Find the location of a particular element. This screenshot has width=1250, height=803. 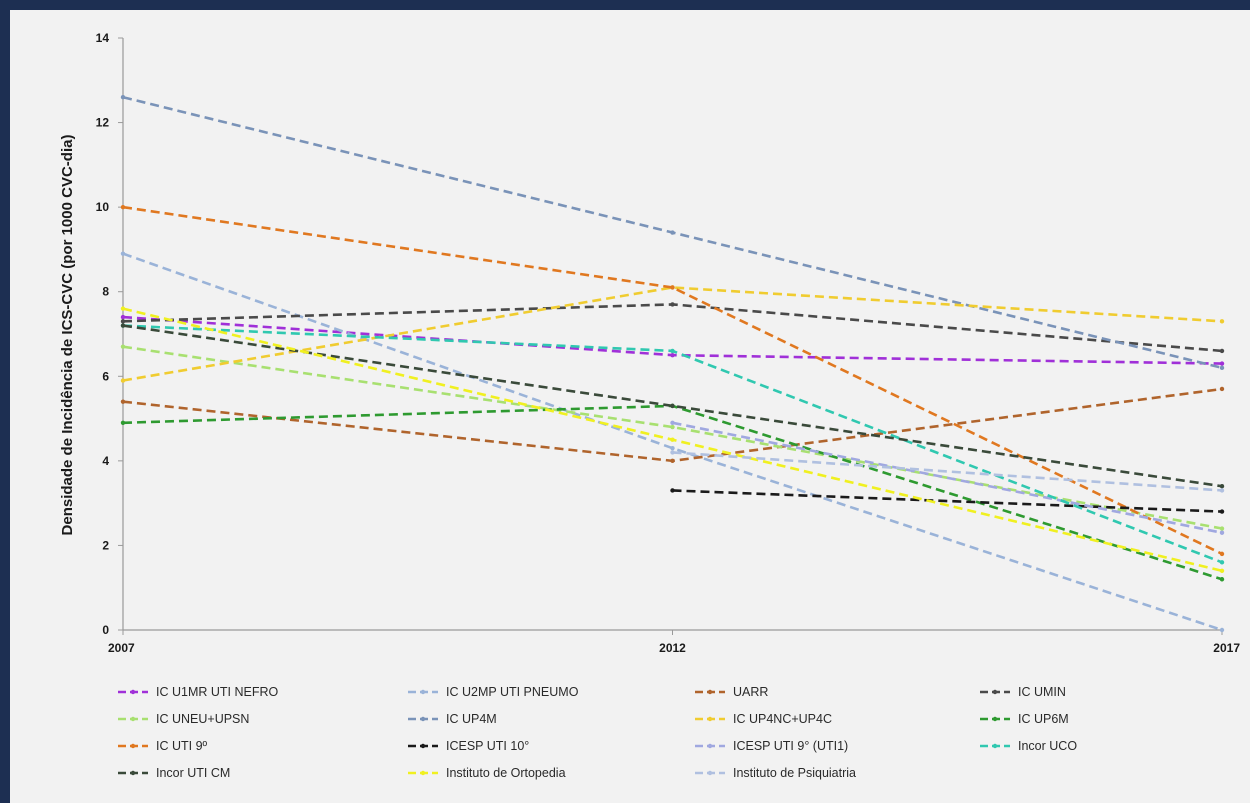

legend-item-ic-up6m: IC UP6M is located at coordinates (1024, 719).